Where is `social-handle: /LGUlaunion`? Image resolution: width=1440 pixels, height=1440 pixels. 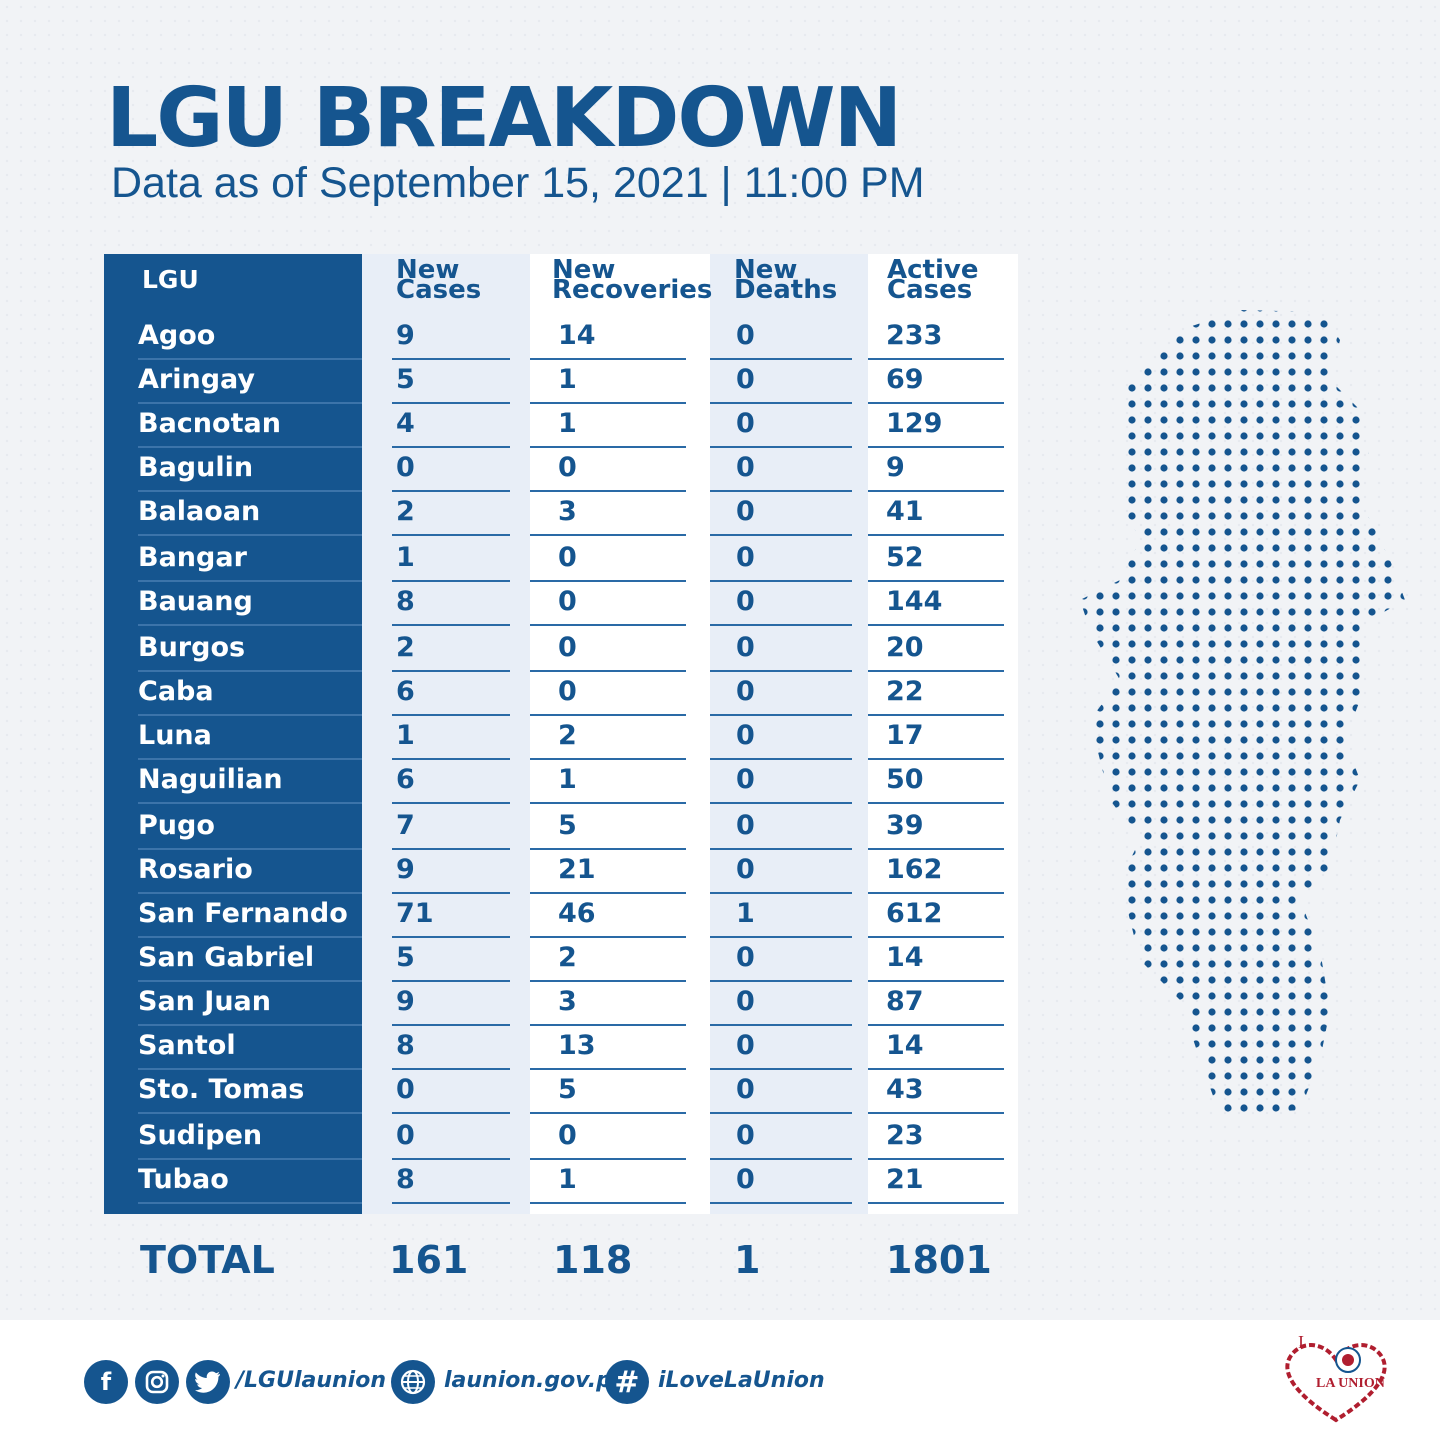
social-handle: /LGUlaunion is located at coordinates (311, 1380).